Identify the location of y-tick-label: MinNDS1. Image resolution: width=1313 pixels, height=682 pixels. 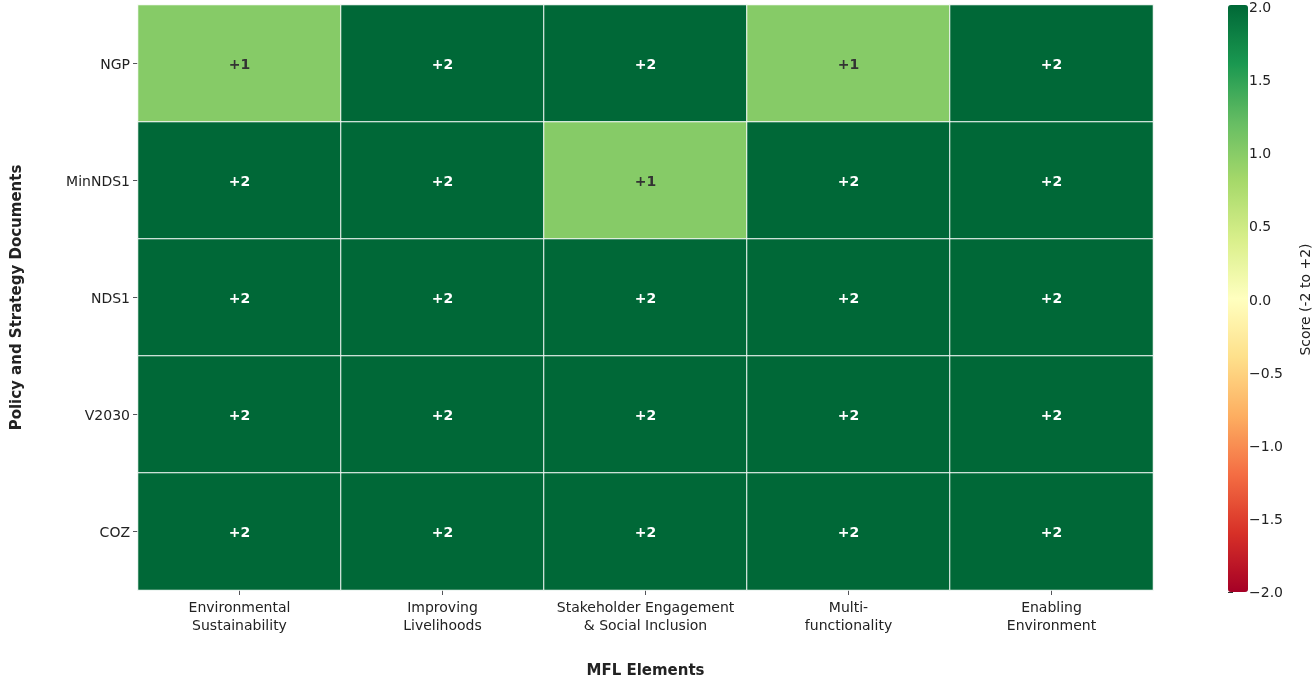
(98, 180).